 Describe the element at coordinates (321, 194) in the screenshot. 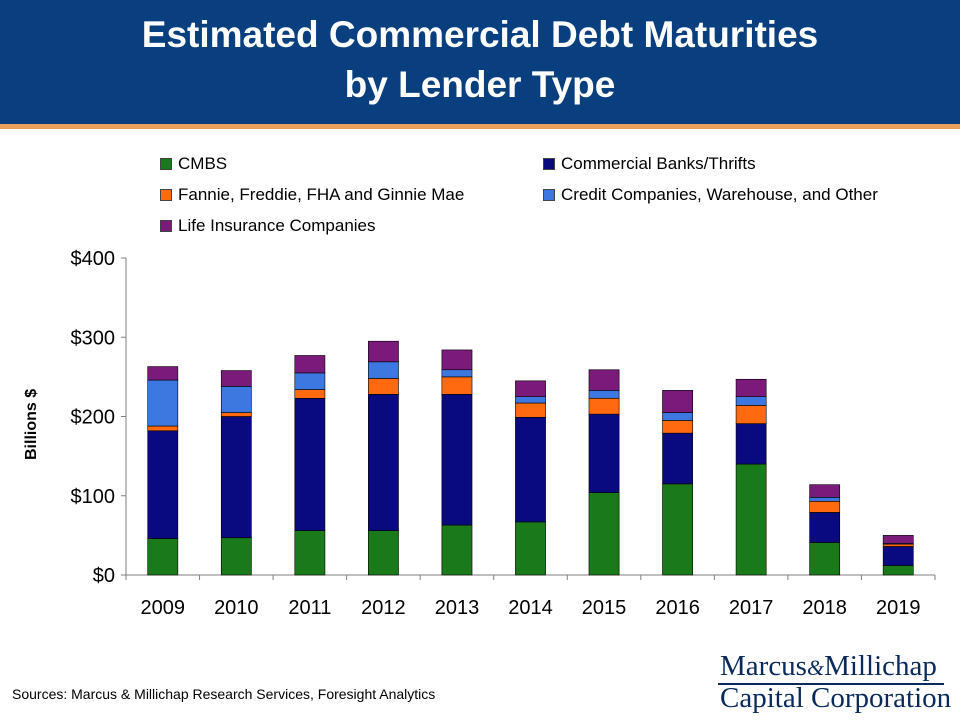

I see `legend-label: Fannie, Freddie, FHA and Ginnie Mae` at that location.